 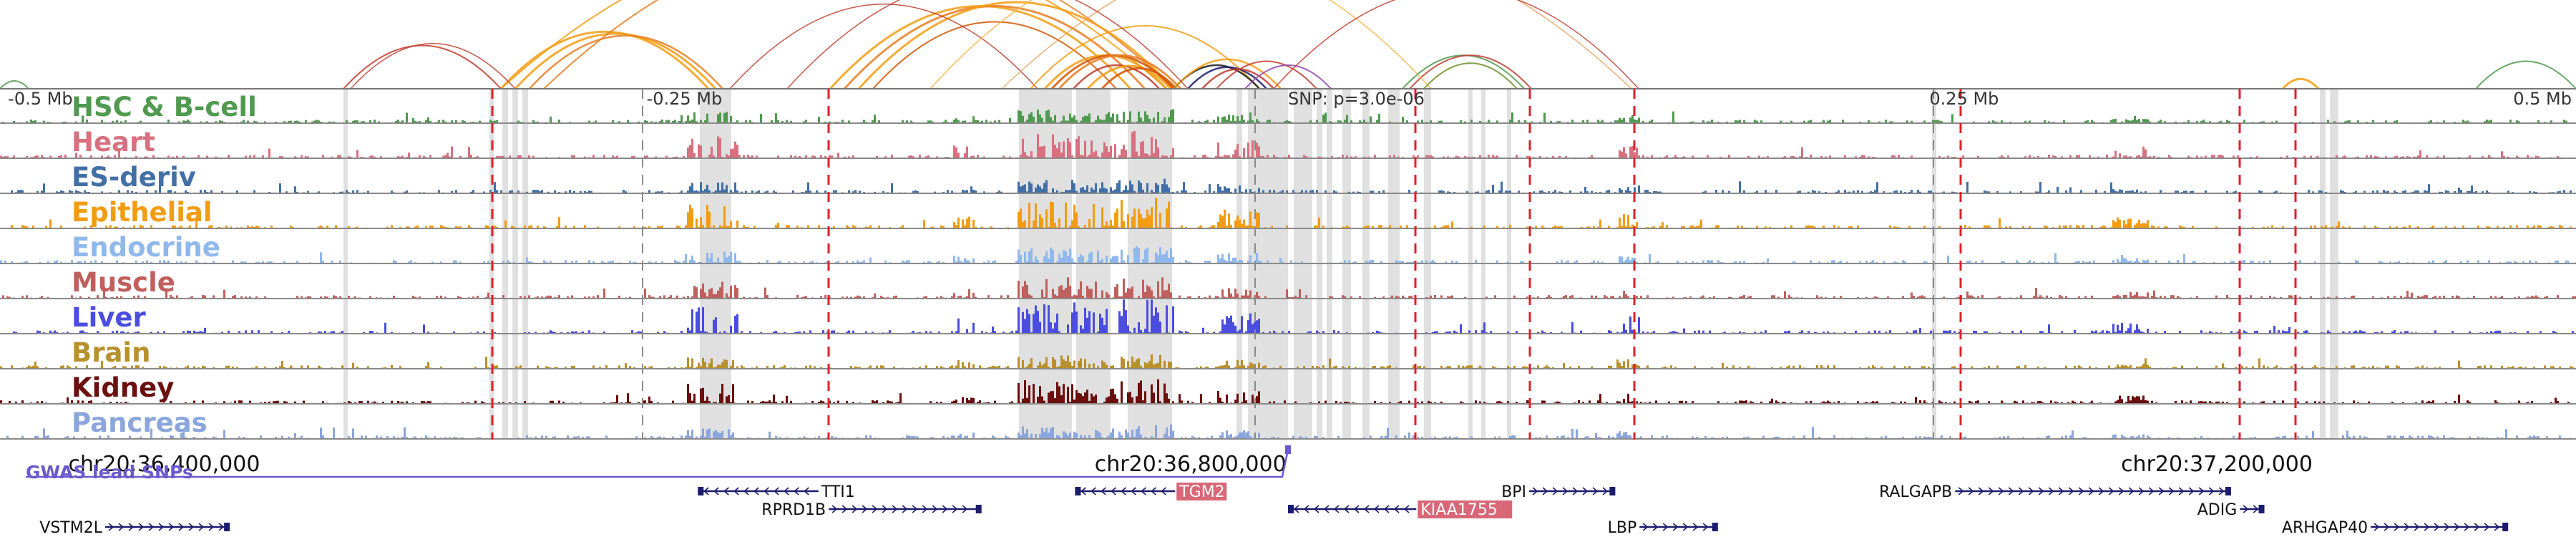 I want to click on gwas-connector, so click(x=657, y=463).